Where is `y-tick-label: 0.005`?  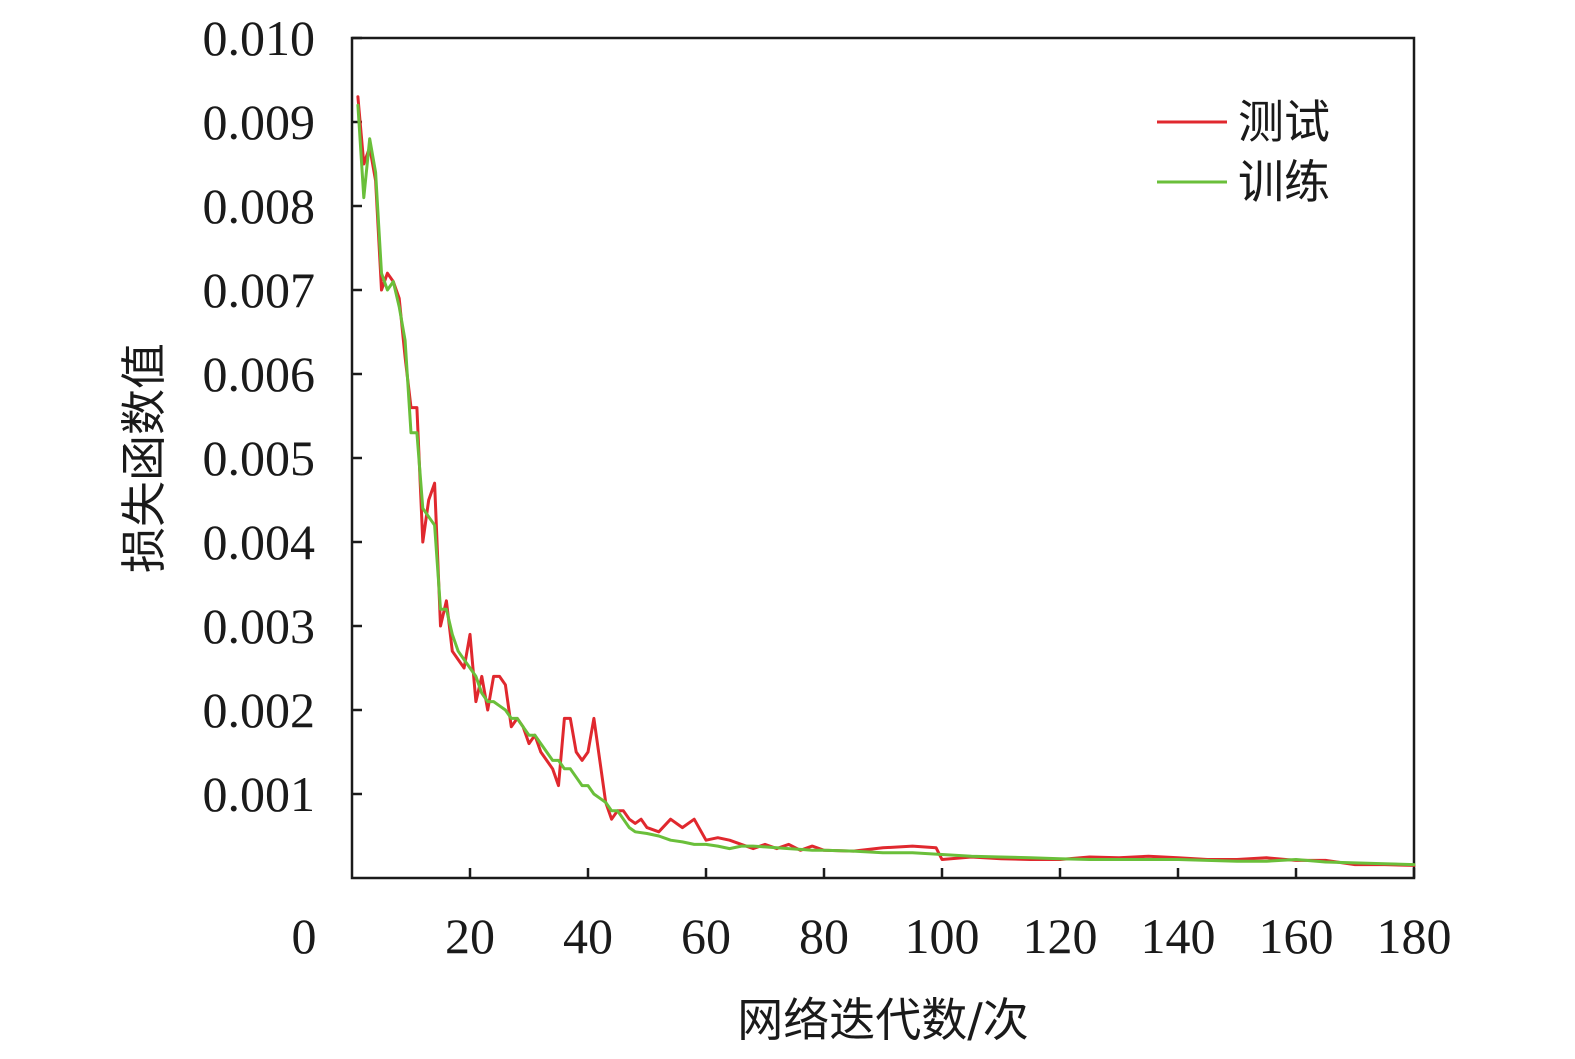
y-tick-label: 0.005 is located at coordinates (259, 458).